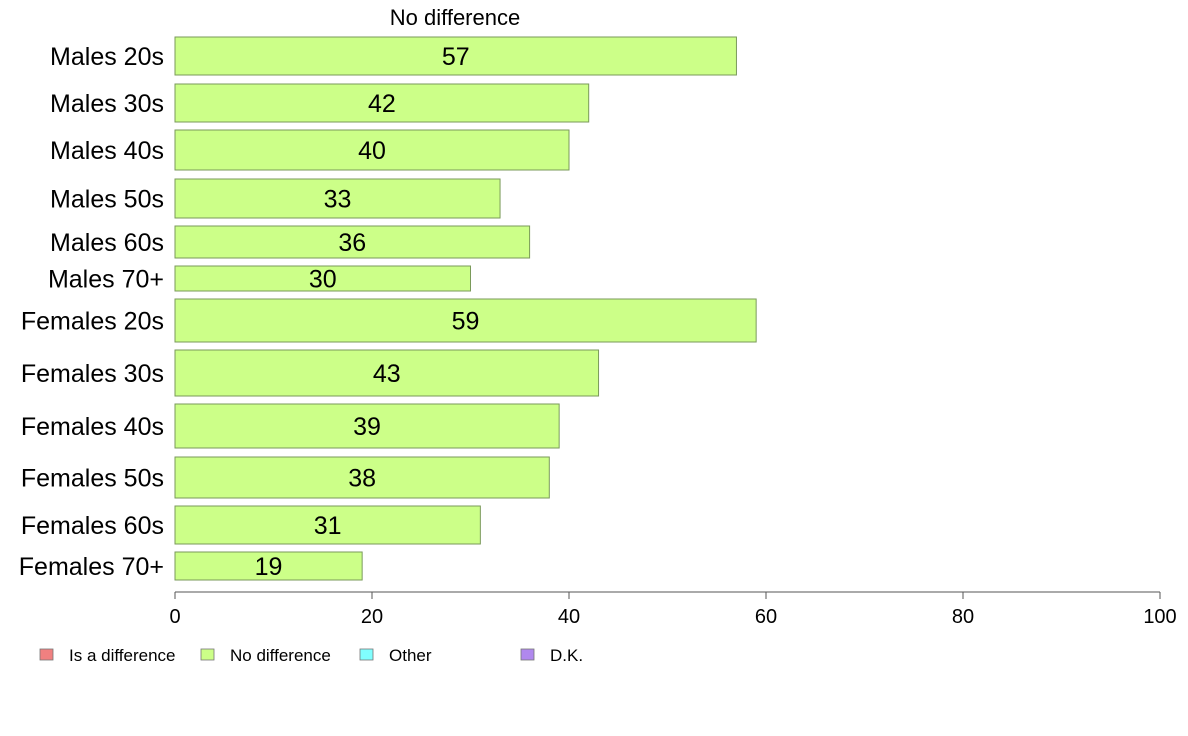 The height and width of the screenshot is (736, 1188). I want to click on value-label: 57, so click(456, 57).